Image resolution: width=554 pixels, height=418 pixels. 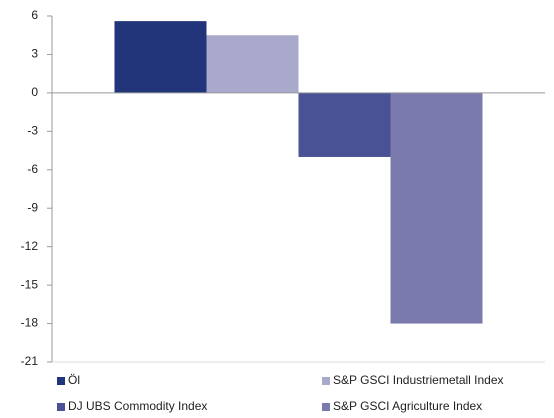 What do you see at coordinates (407, 406) in the screenshot?
I see `legend-label: S&P GSCI Agriculture Index` at bounding box center [407, 406].